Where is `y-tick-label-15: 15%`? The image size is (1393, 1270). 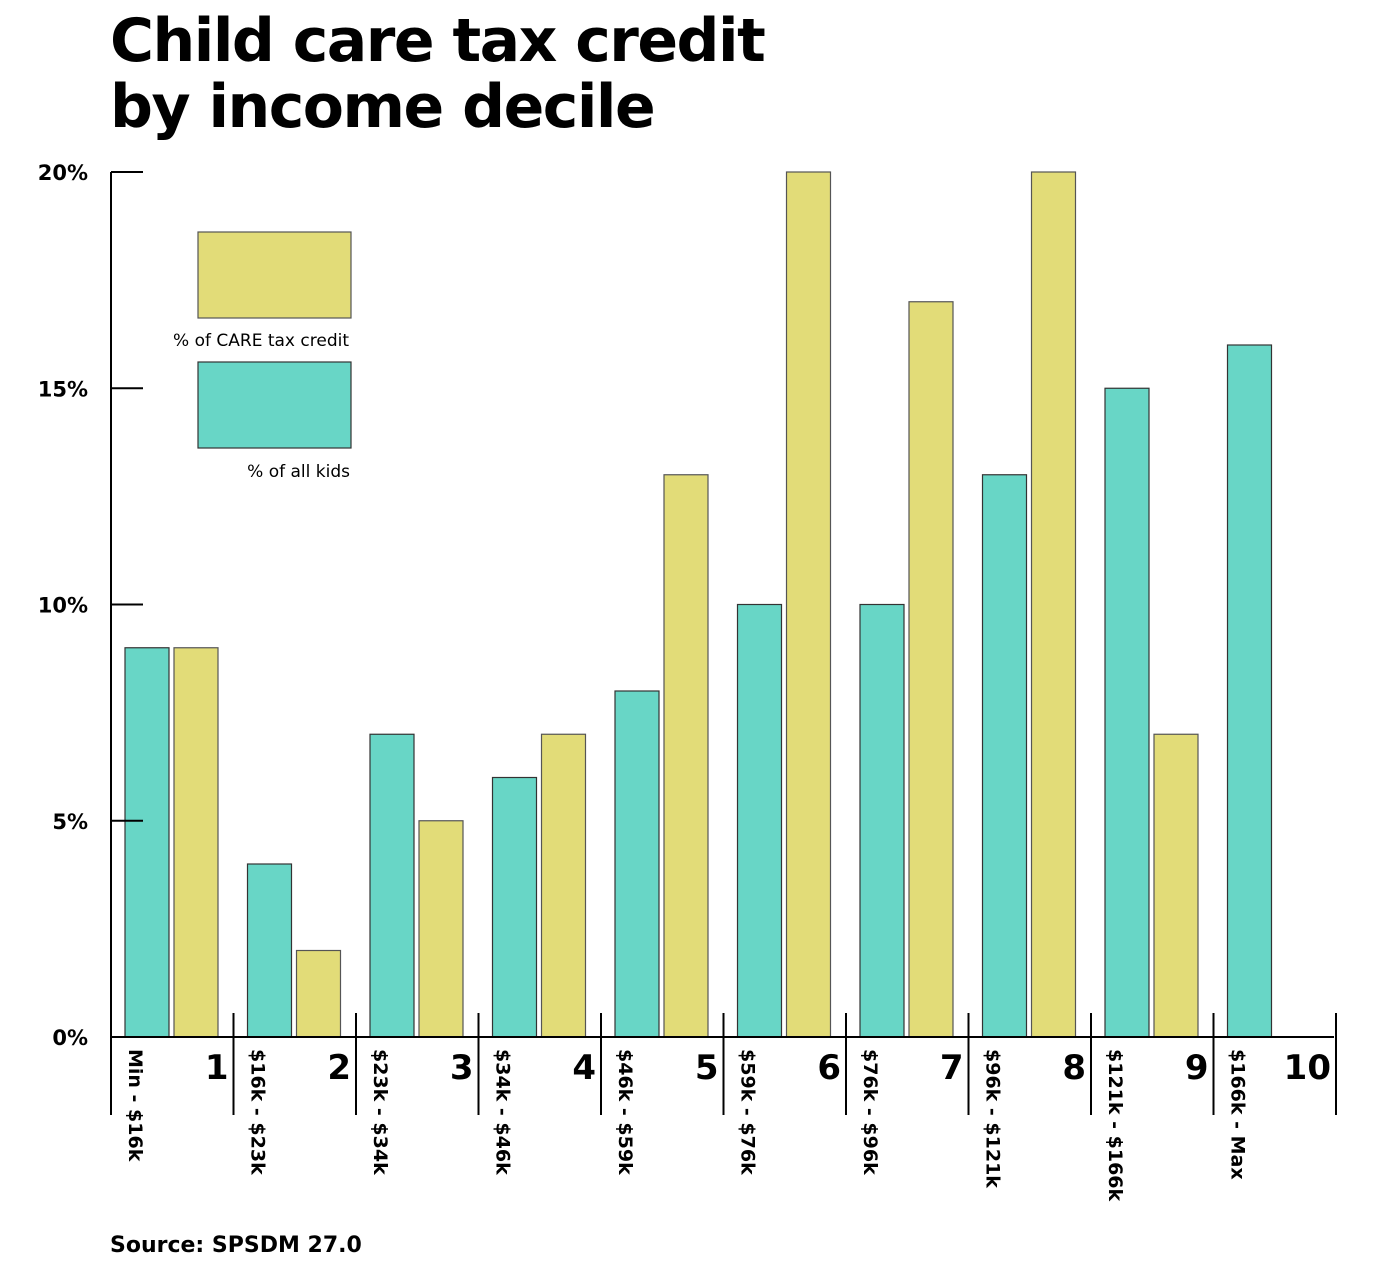
y-tick-label-15: 15% is located at coordinates (63, 389).